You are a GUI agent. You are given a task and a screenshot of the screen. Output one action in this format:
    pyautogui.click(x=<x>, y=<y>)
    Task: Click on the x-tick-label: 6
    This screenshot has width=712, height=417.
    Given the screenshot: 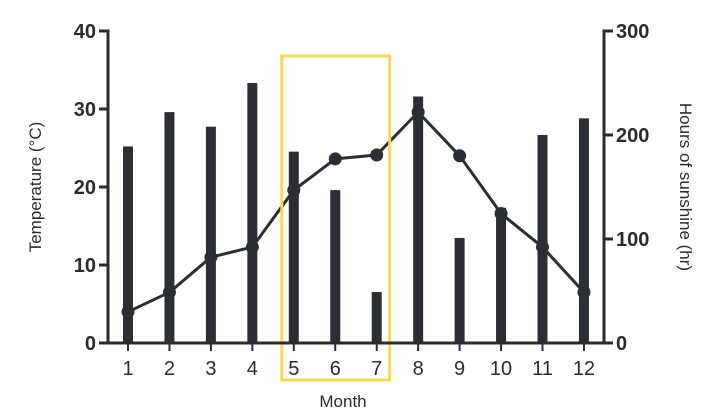 What is the action you would take?
    pyautogui.click(x=335, y=369)
    